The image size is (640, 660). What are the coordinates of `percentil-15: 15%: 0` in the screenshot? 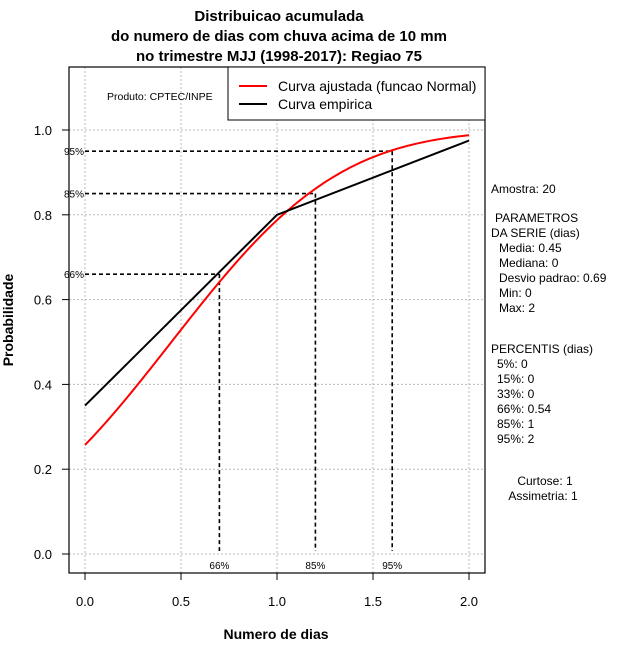 It's located at (516, 379).